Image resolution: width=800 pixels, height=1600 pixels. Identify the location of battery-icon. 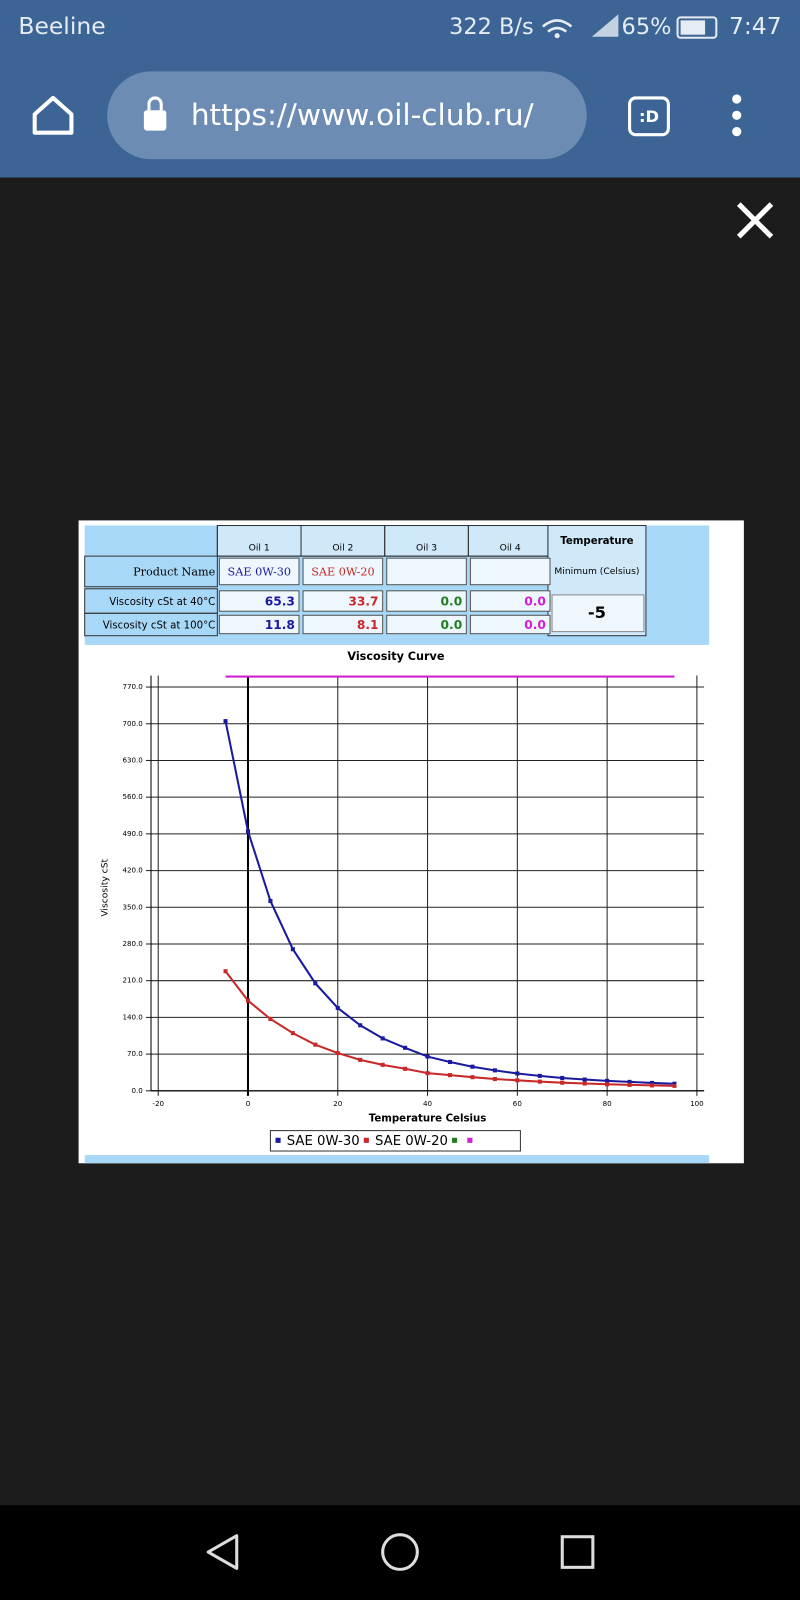
(697, 27).